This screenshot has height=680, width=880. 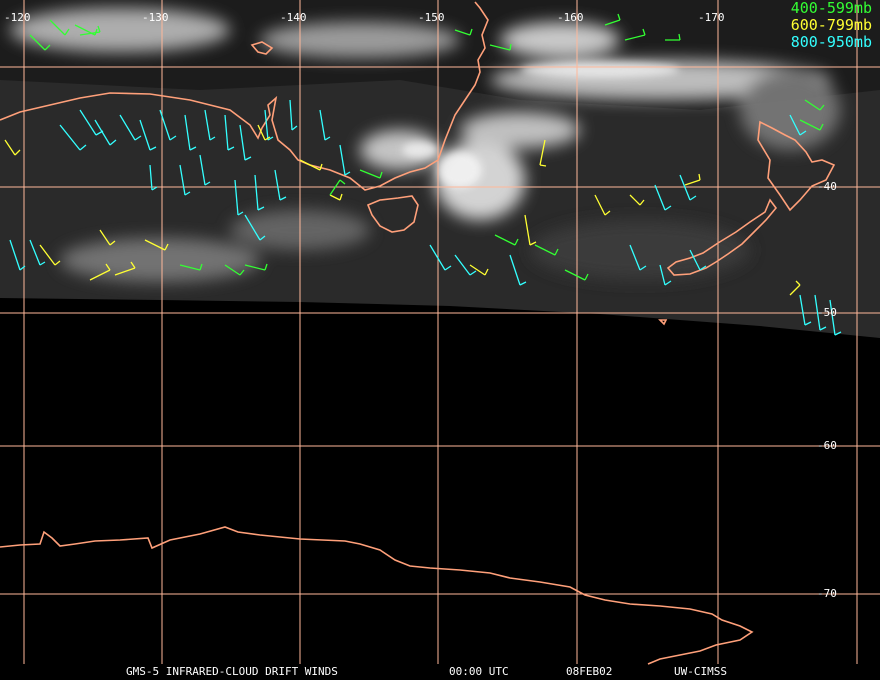 What do you see at coordinates (431, 17) in the screenshot?
I see `lon-label-150: -150` at bounding box center [431, 17].